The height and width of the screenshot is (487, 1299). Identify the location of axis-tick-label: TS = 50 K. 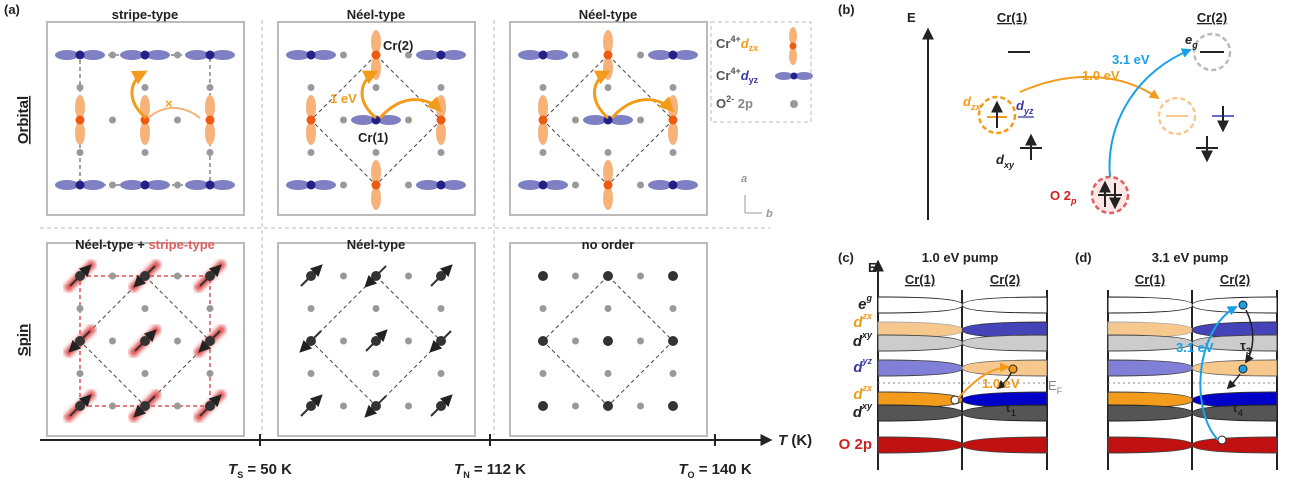
(260, 470).